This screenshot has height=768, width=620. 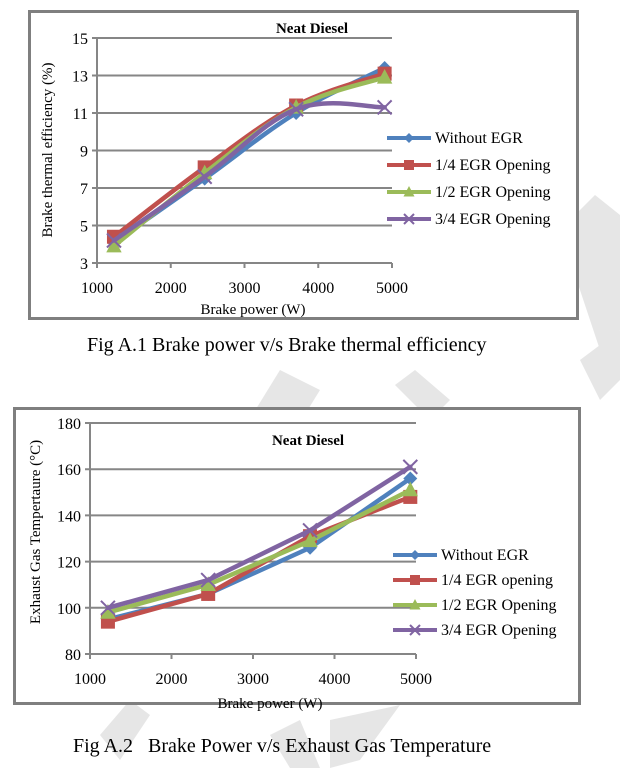 What do you see at coordinates (69, 609) in the screenshot?
I see `y-tick-label: 100` at bounding box center [69, 609].